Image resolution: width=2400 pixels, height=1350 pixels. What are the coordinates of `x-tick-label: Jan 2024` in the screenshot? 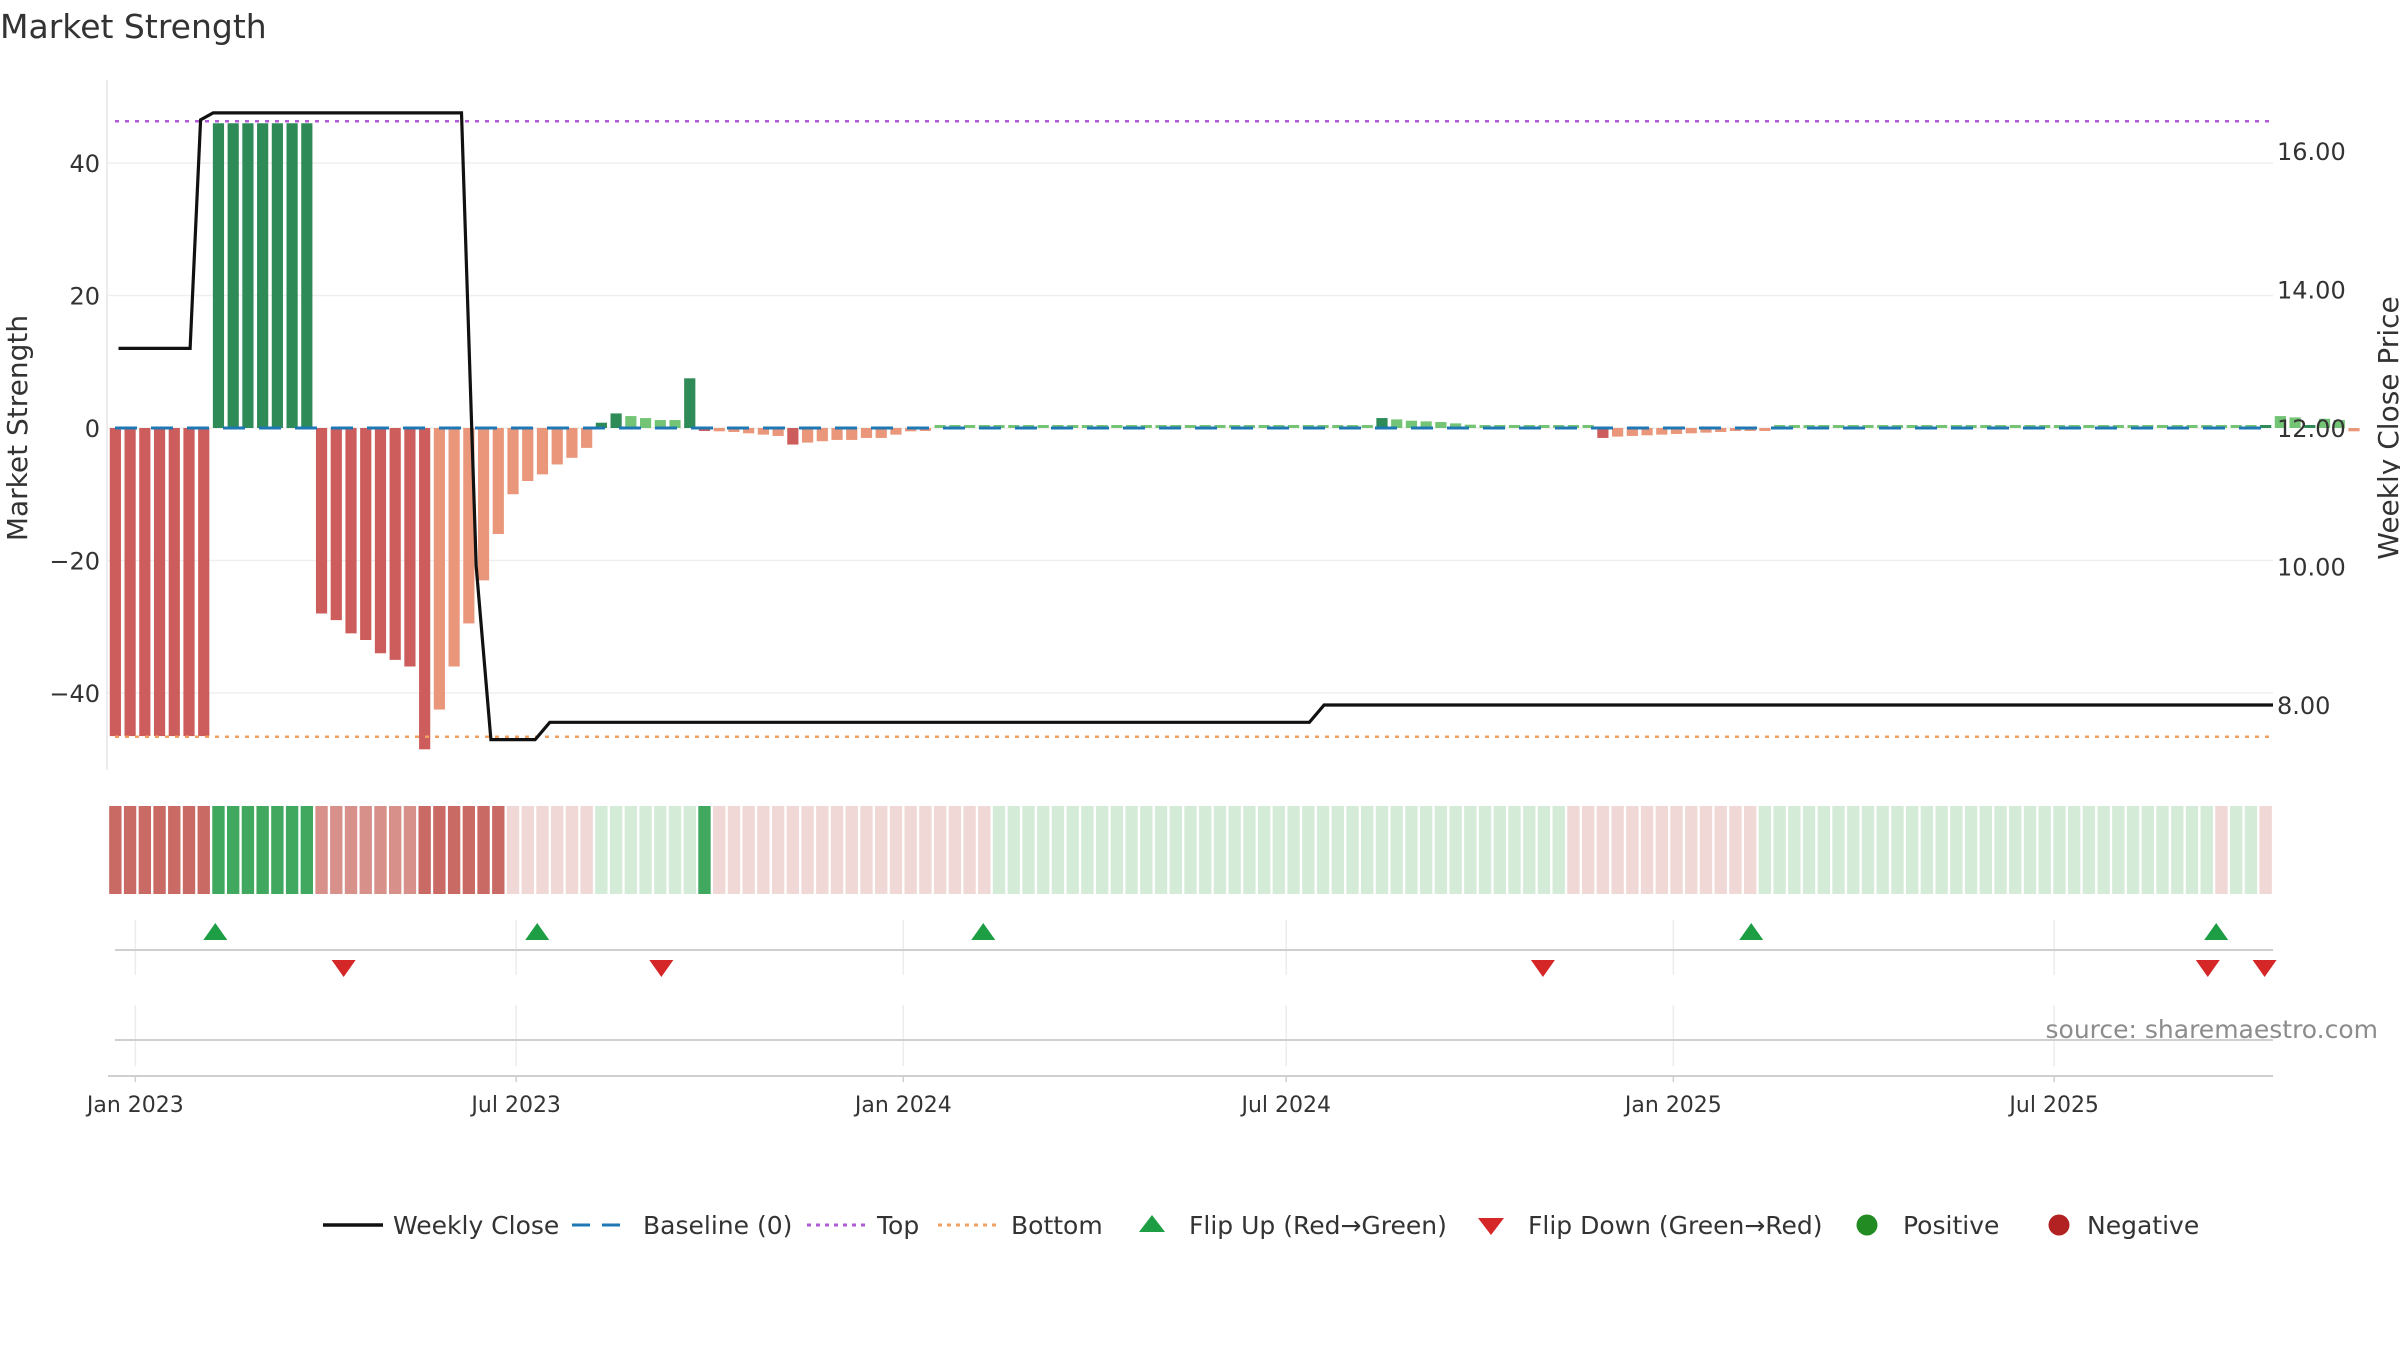 It's located at (902, 1105).